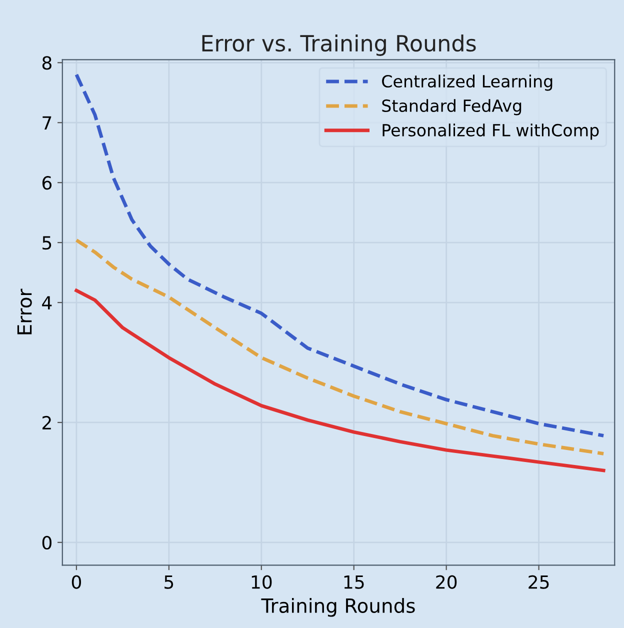  Describe the element at coordinates (490, 132) in the screenshot. I see `legend-label: Personalized FL withComp` at that location.